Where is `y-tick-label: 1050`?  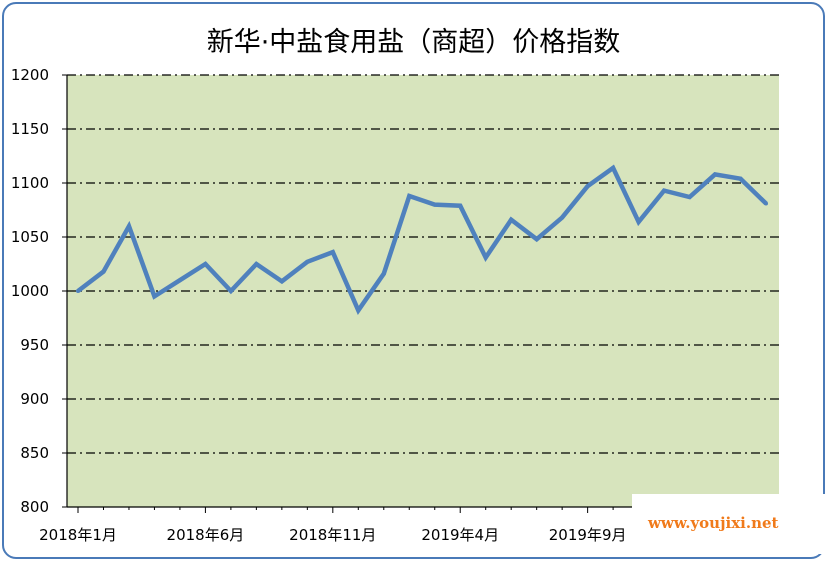 y-tick-label: 1050 is located at coordinates (30, 237).